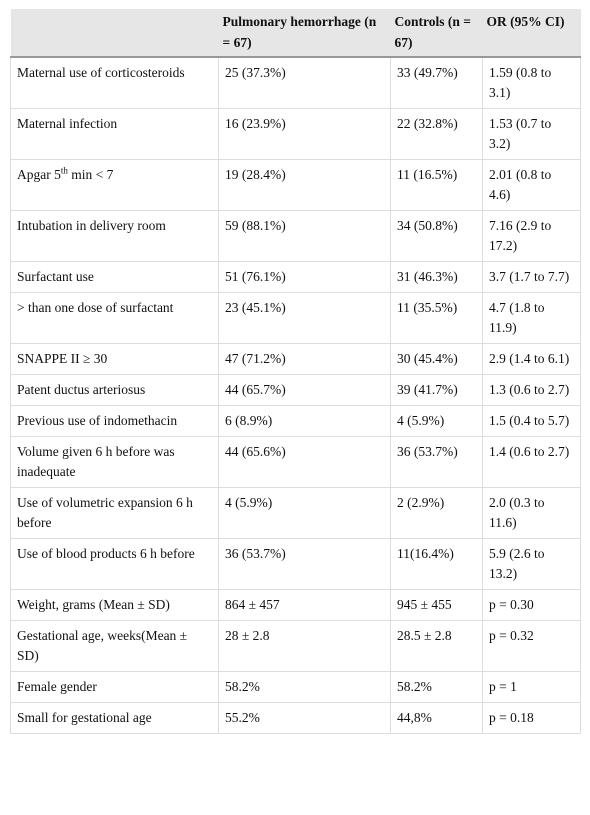 The height and width of the screenshot is (815, 590). Describe the element at coordinates (531, 33) in the screenshot. I see `header-cell: OR (95% CI)` at that location.